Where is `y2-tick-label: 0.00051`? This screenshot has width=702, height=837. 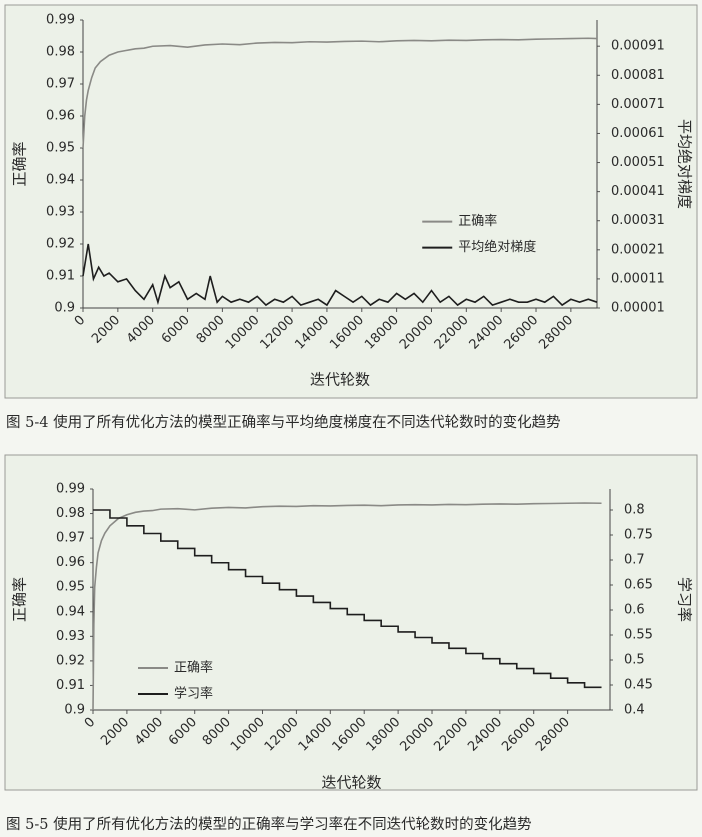 y2-tick-label: 0.00051 is located at coordinates (638, 162).